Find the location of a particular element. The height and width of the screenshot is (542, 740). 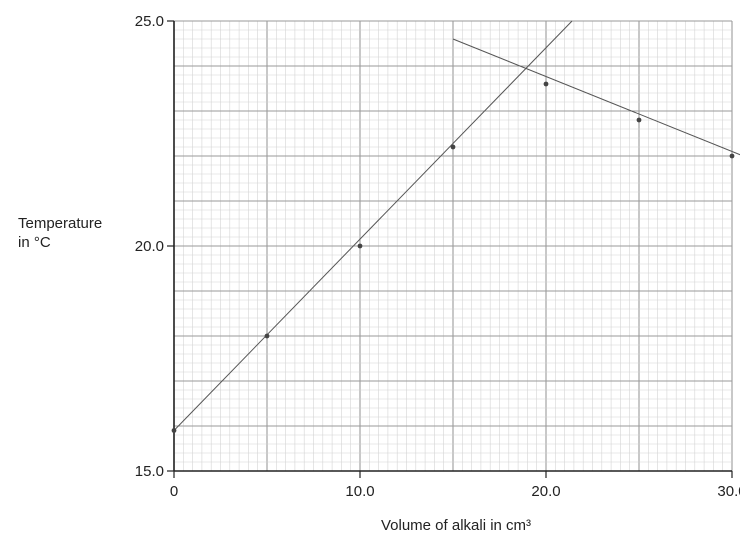

y-tick-label: 15.0 is located at coordinates (149, 471).